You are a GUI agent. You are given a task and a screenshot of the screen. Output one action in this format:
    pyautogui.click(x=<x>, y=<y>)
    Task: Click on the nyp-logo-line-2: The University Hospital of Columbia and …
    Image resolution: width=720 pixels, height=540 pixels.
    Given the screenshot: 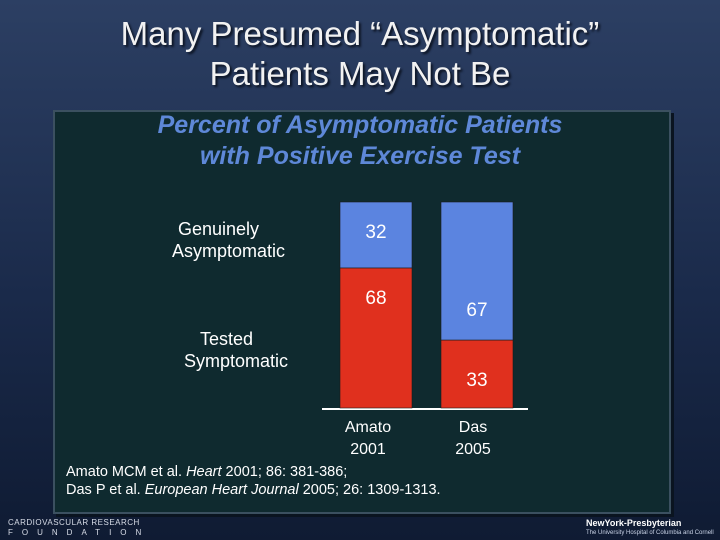 What is the action you would take?
    pyautogui.click(x=650, y=533)
    